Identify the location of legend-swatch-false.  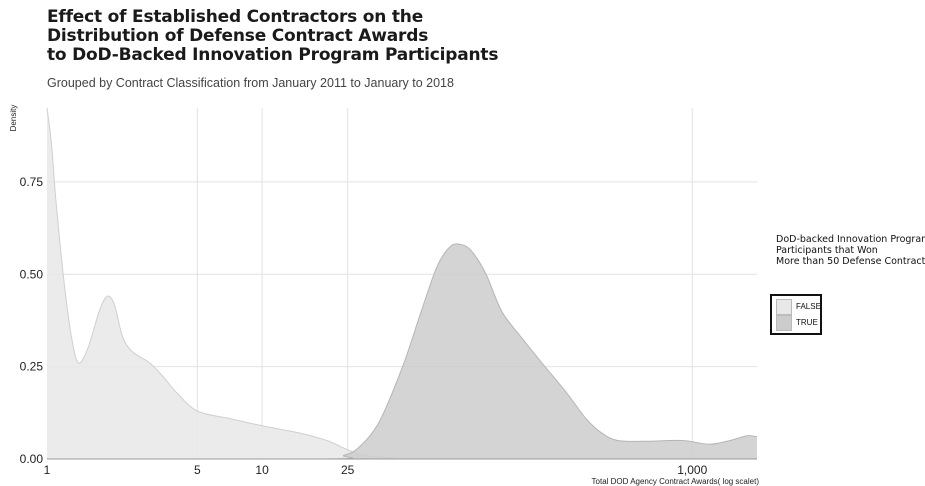
(784, 307).